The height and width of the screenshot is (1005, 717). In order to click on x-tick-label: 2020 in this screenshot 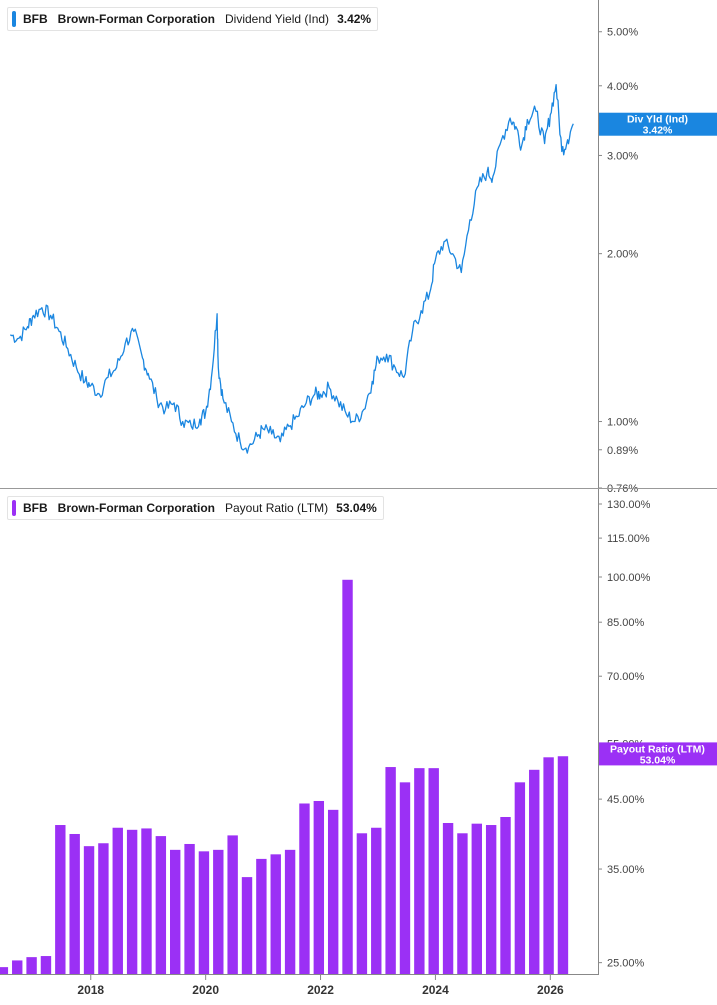, I will do `click(205, 990)`.